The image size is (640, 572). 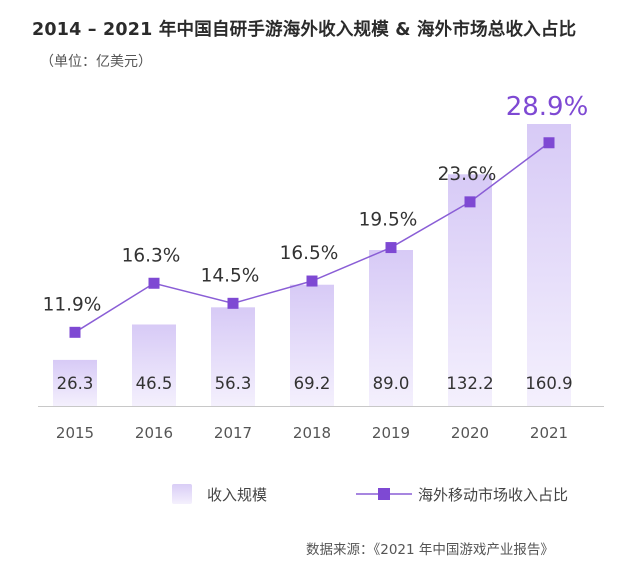 What do you see at coordinates (154, 283) in the screenshot?
I see `share-point-2016` at bounding box center [154, 283].